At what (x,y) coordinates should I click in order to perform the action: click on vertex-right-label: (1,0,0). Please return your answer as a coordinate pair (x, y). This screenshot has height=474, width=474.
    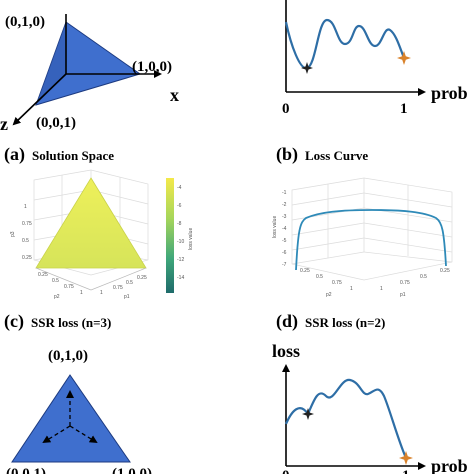
    Looking at the image, I should click on (152, 67).